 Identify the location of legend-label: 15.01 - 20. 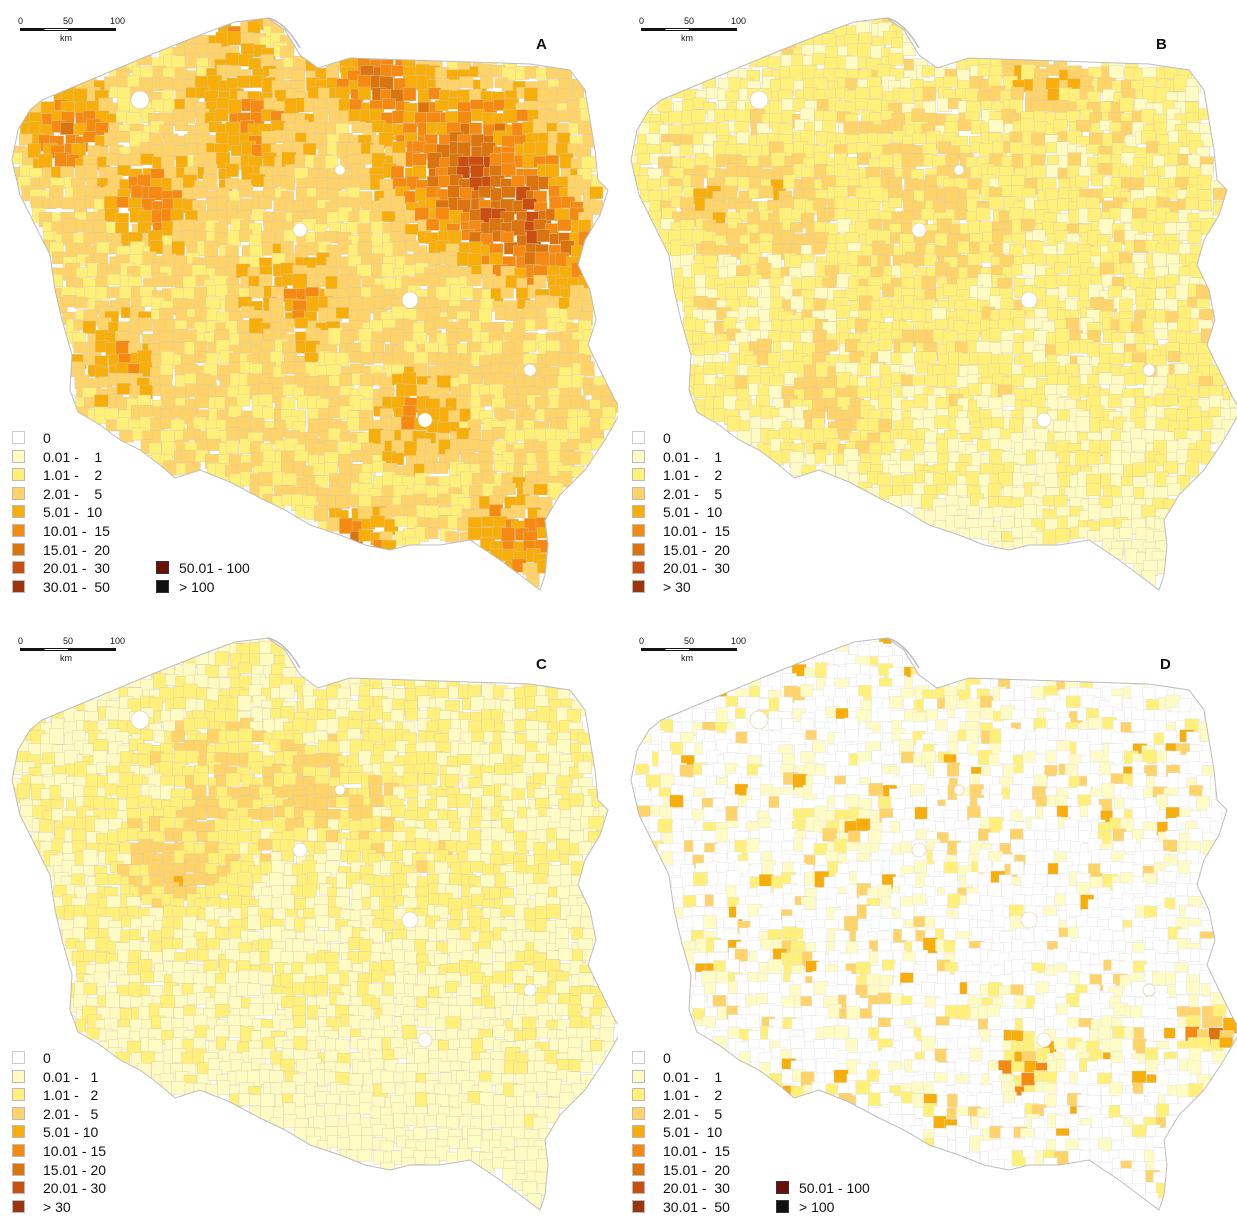
(696, 550).